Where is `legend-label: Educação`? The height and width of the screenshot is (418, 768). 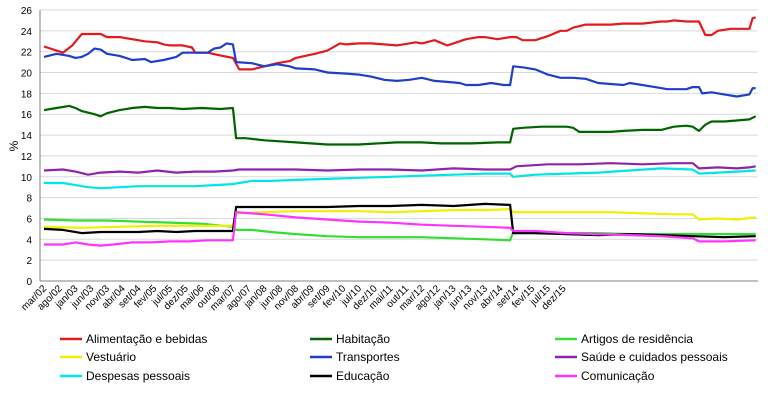 legend-label: Educação is located at coordinates (363, 376).